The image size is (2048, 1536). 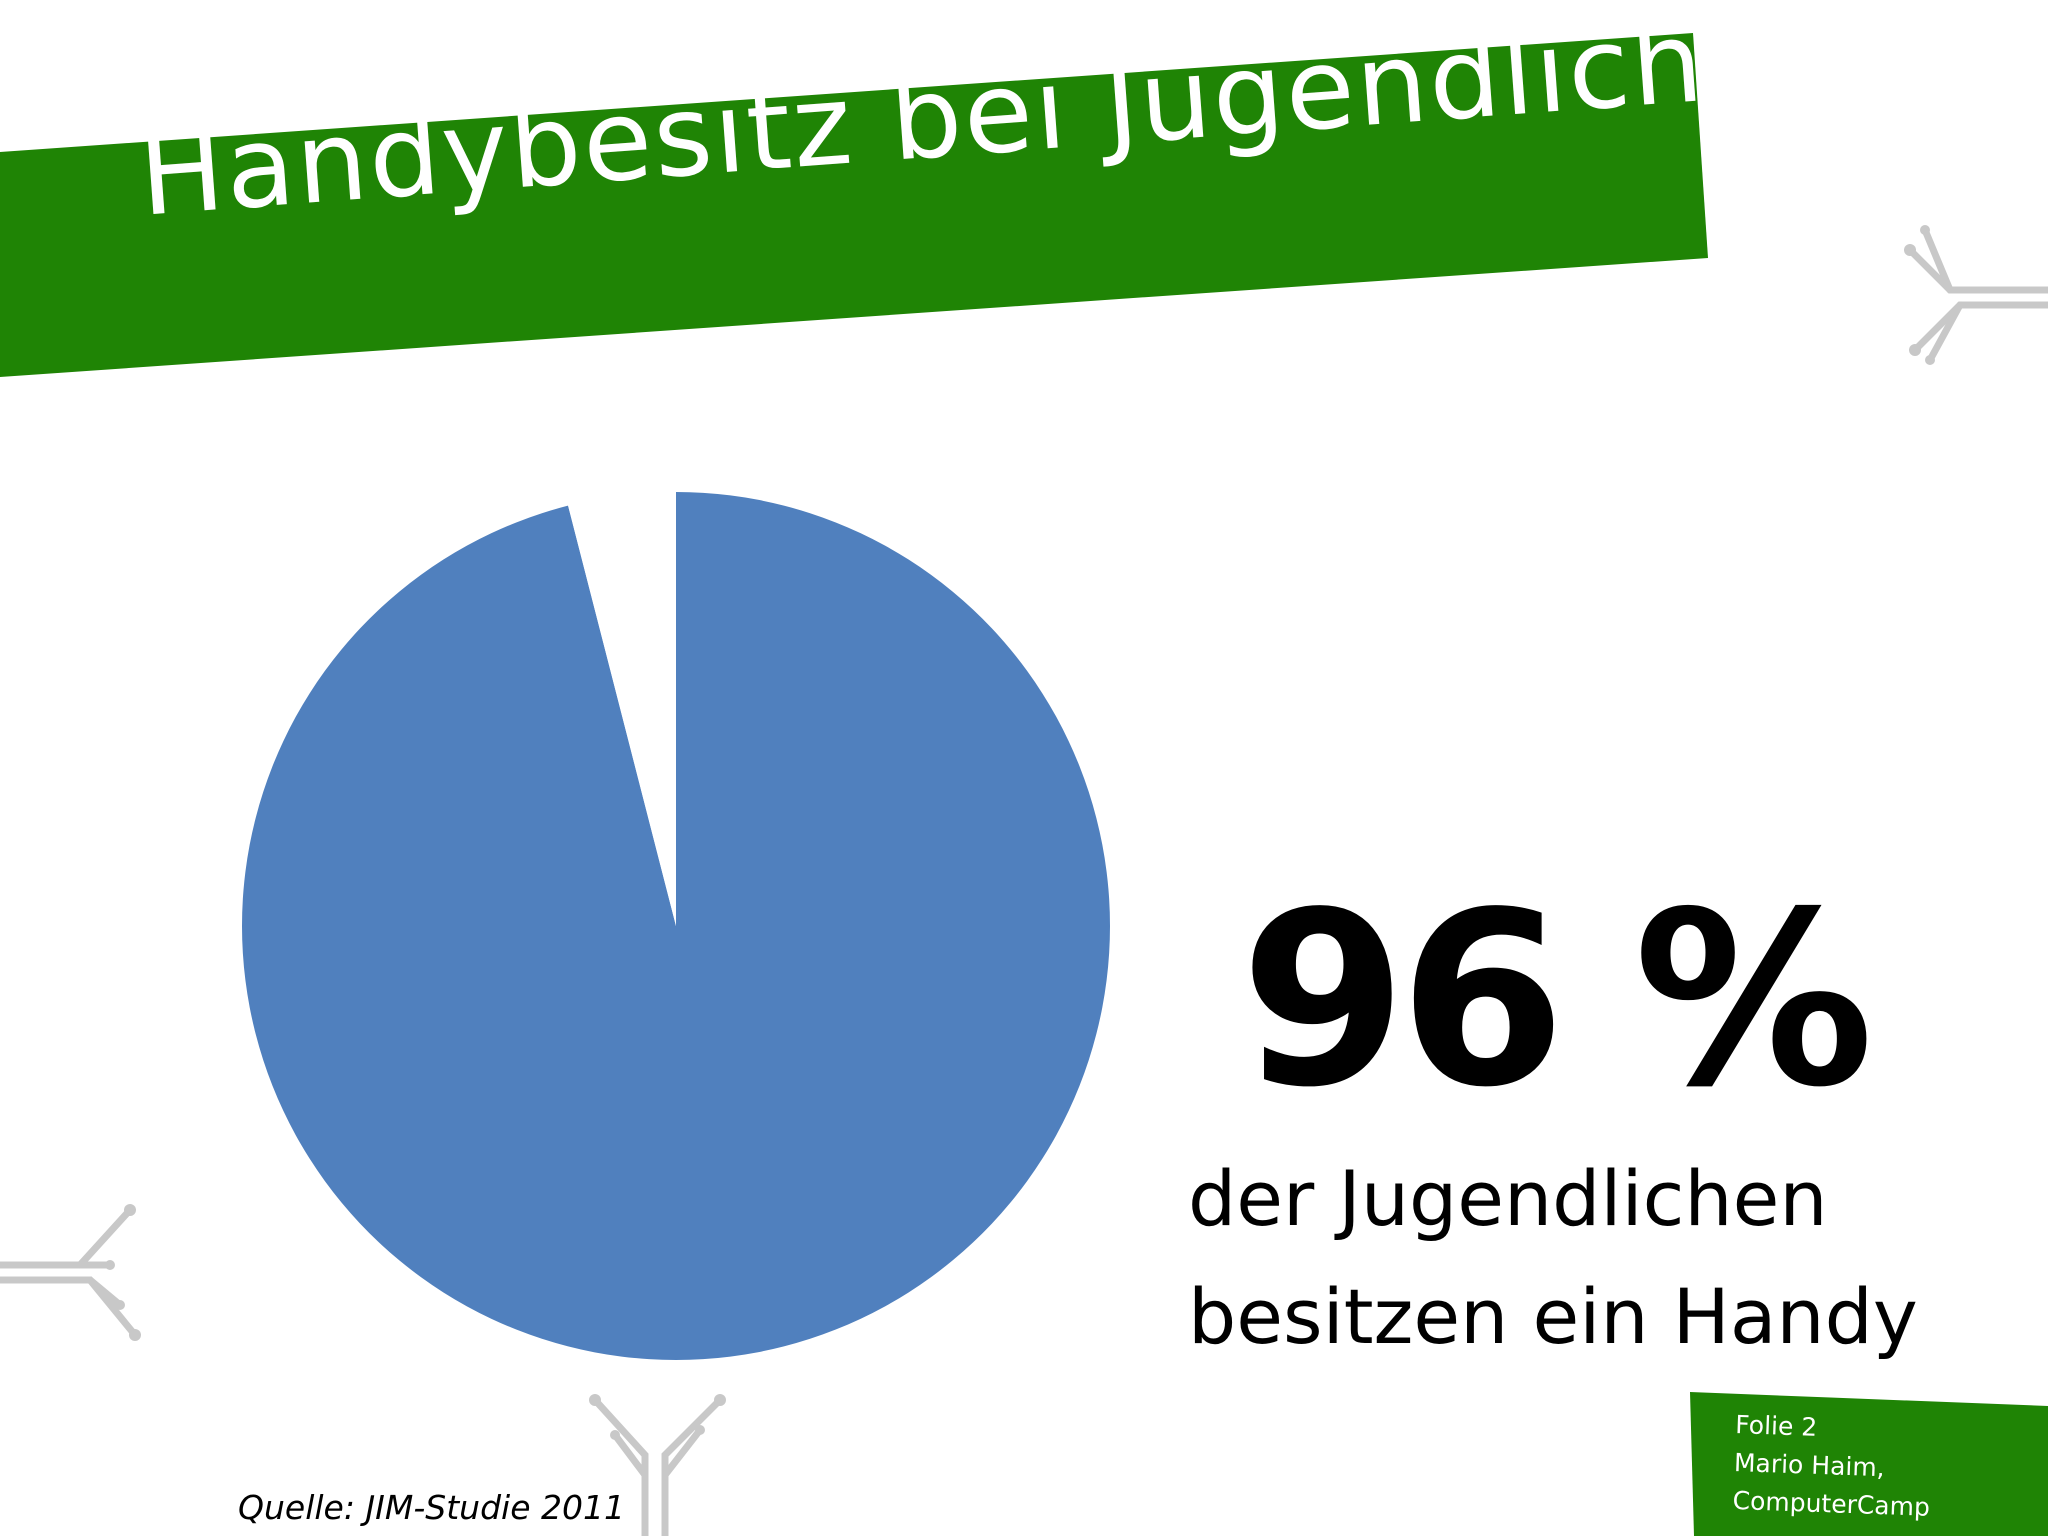 I want to click on circuit-decoration-top-right, so click(x=1976, y=295).